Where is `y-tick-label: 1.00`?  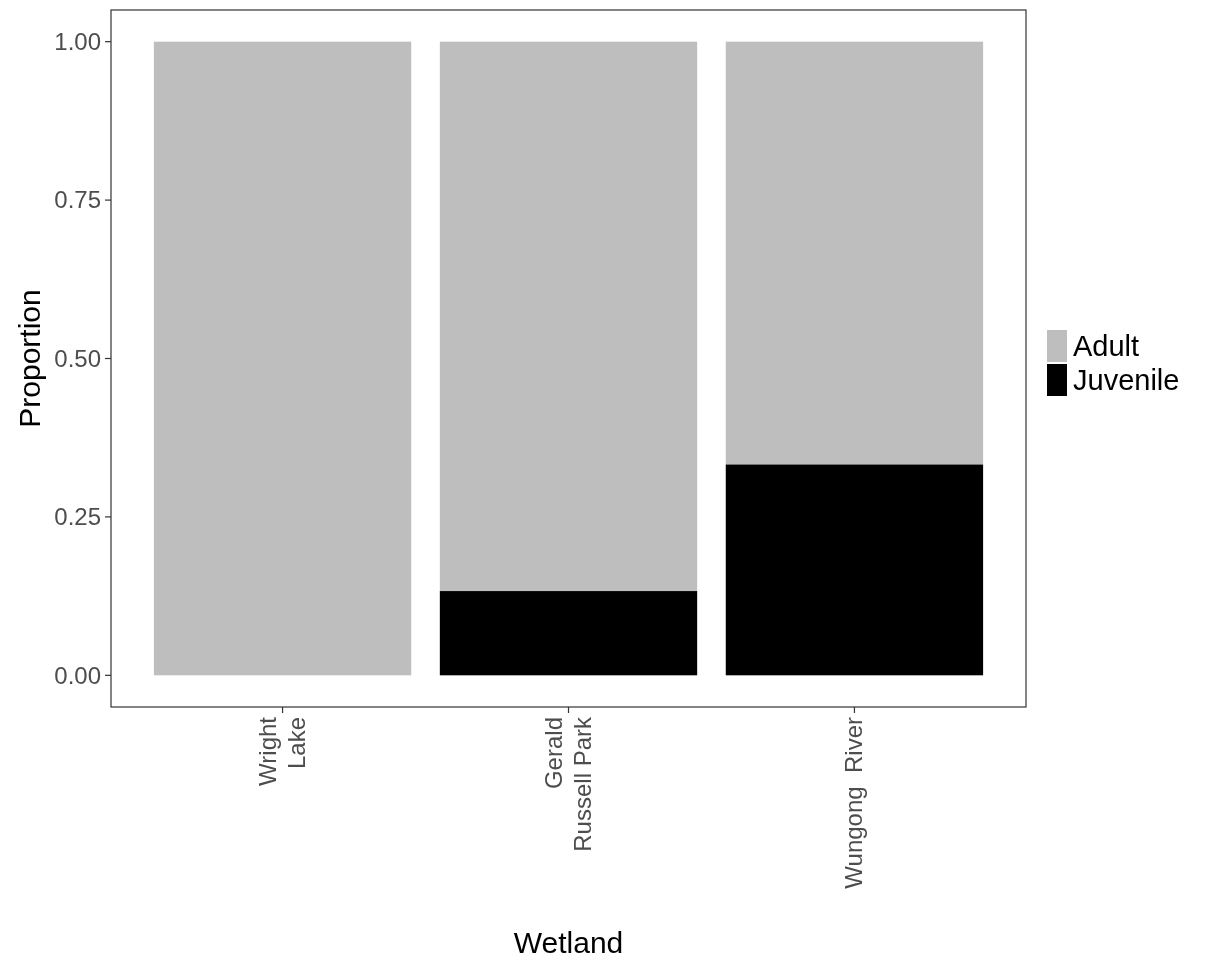
y-tick-label: 1.00 is located at coordinates (77, 42).